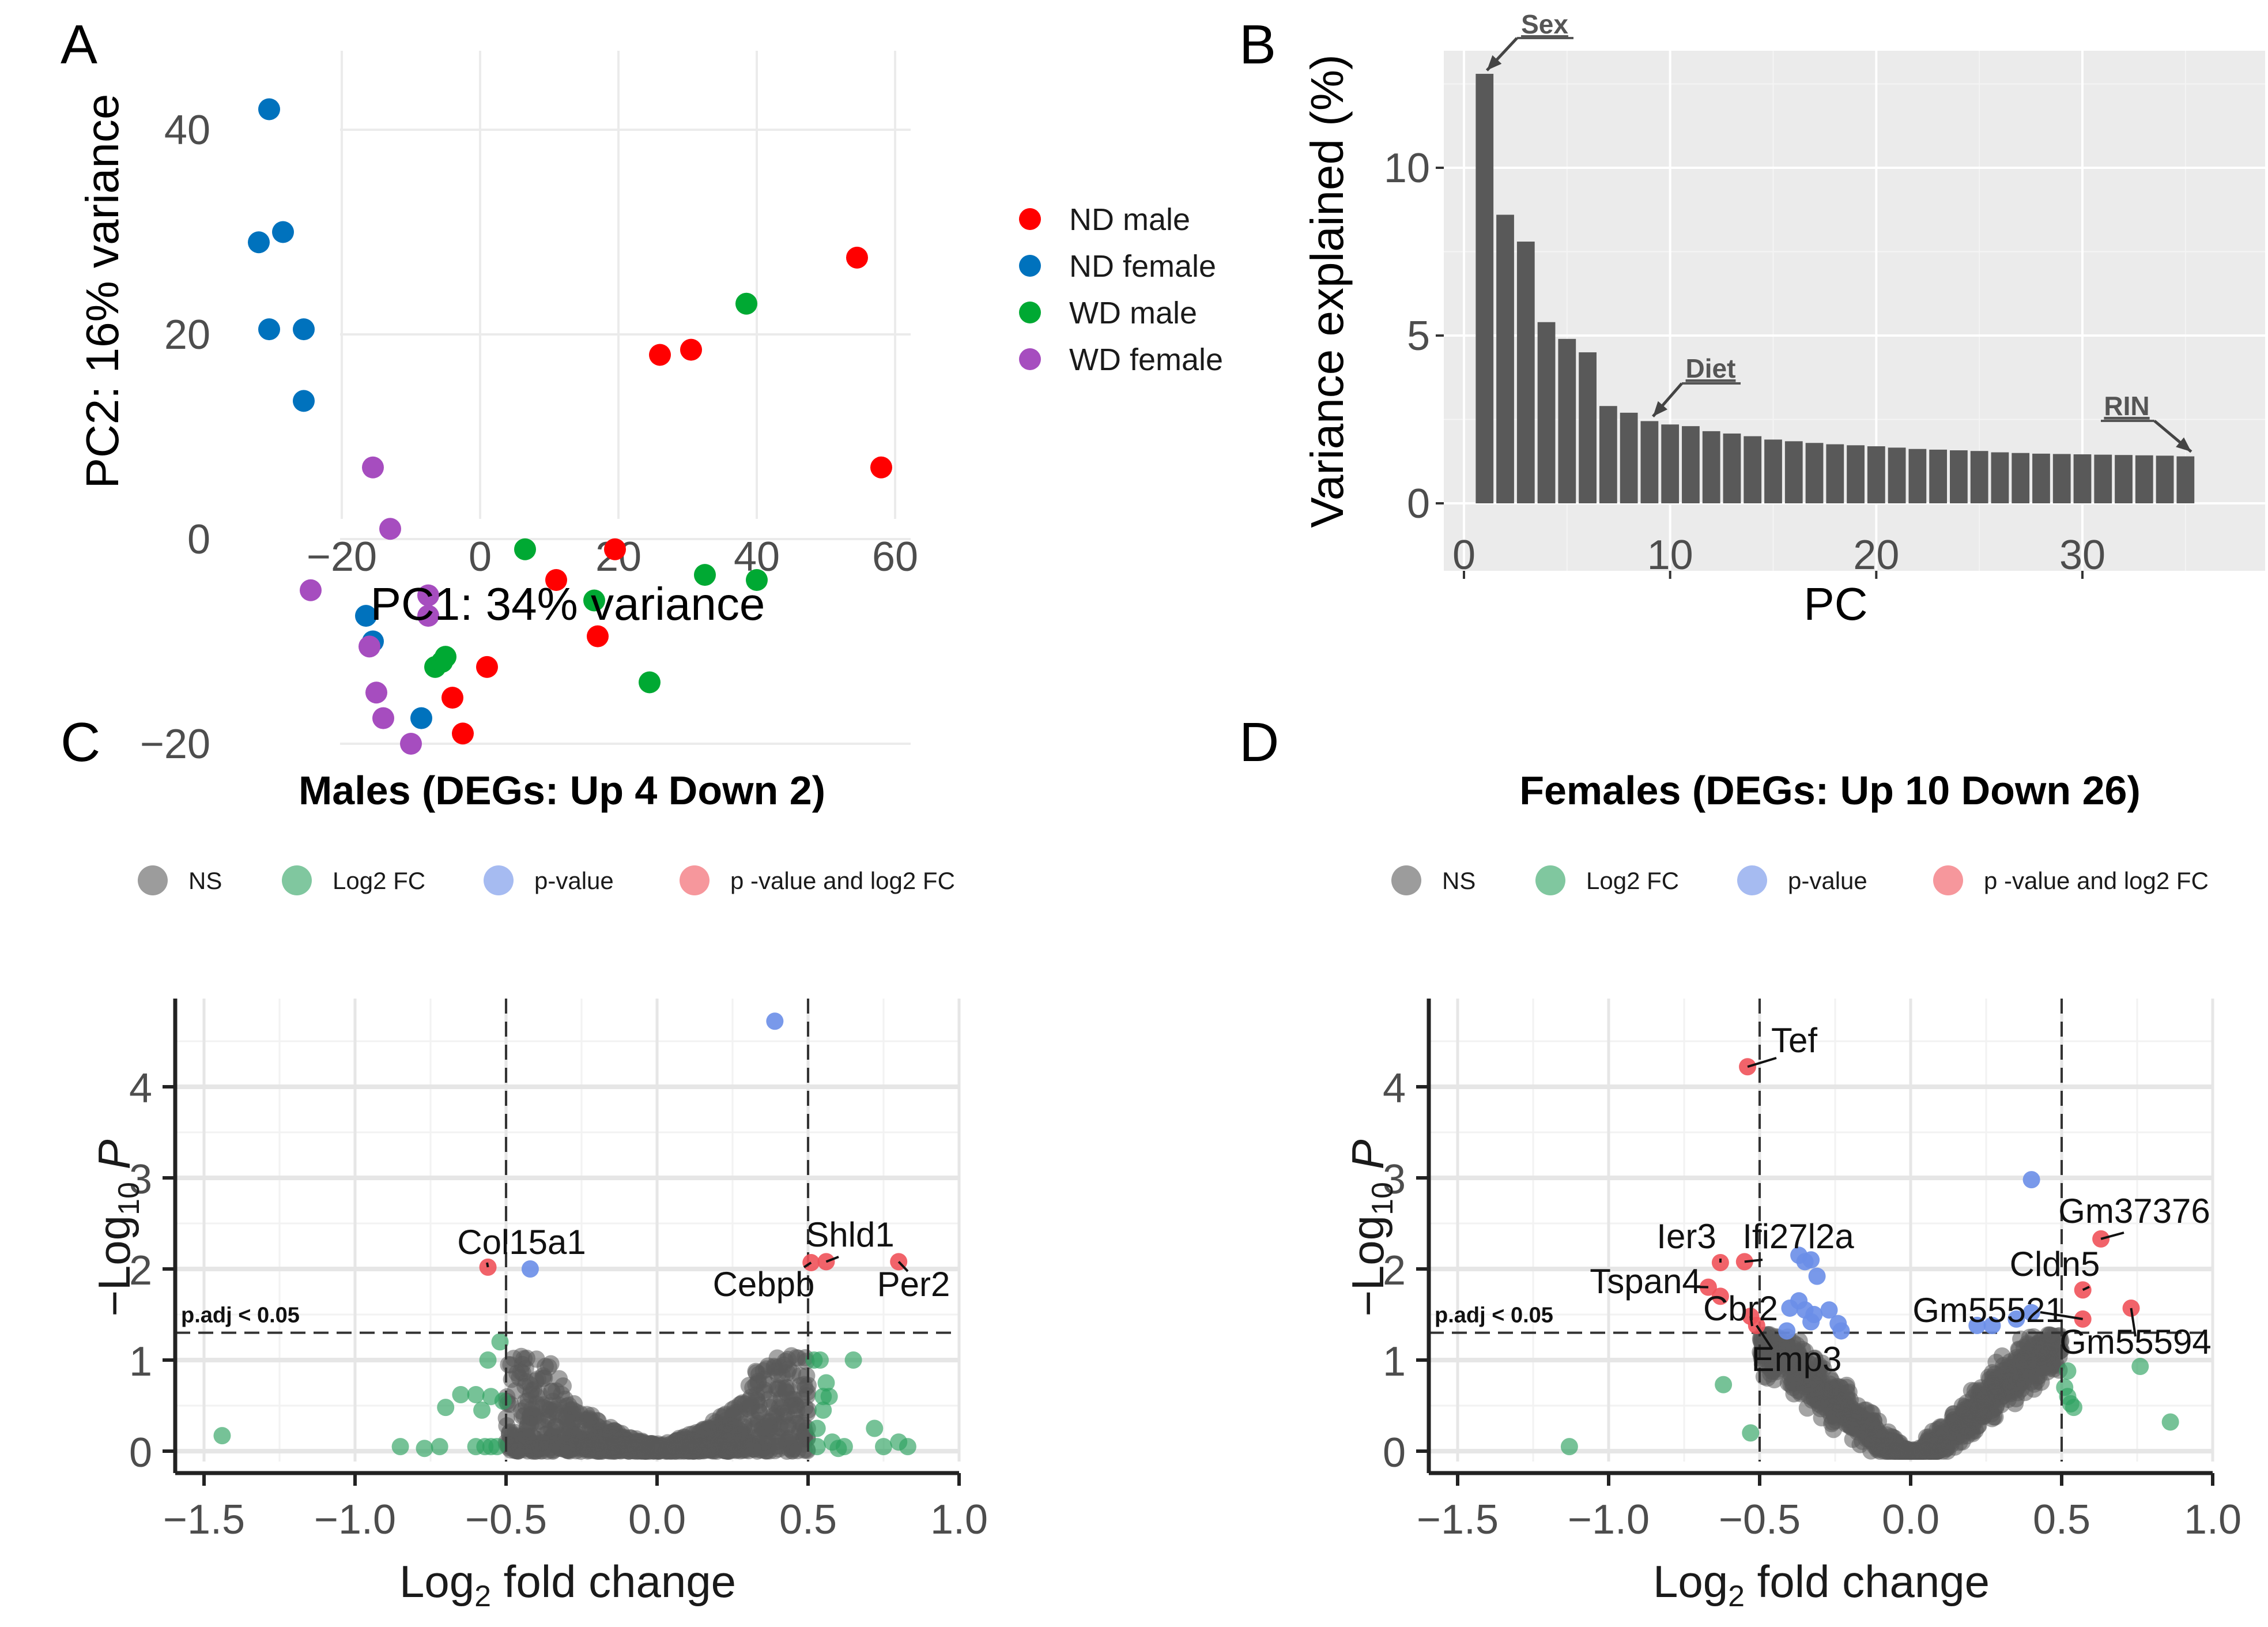 The height and width of the screenshot is (1627, 2268). Describe the element at coordinates (1910, 1520) in the screenshot. I see `xtick-label: 0.0` at that location.